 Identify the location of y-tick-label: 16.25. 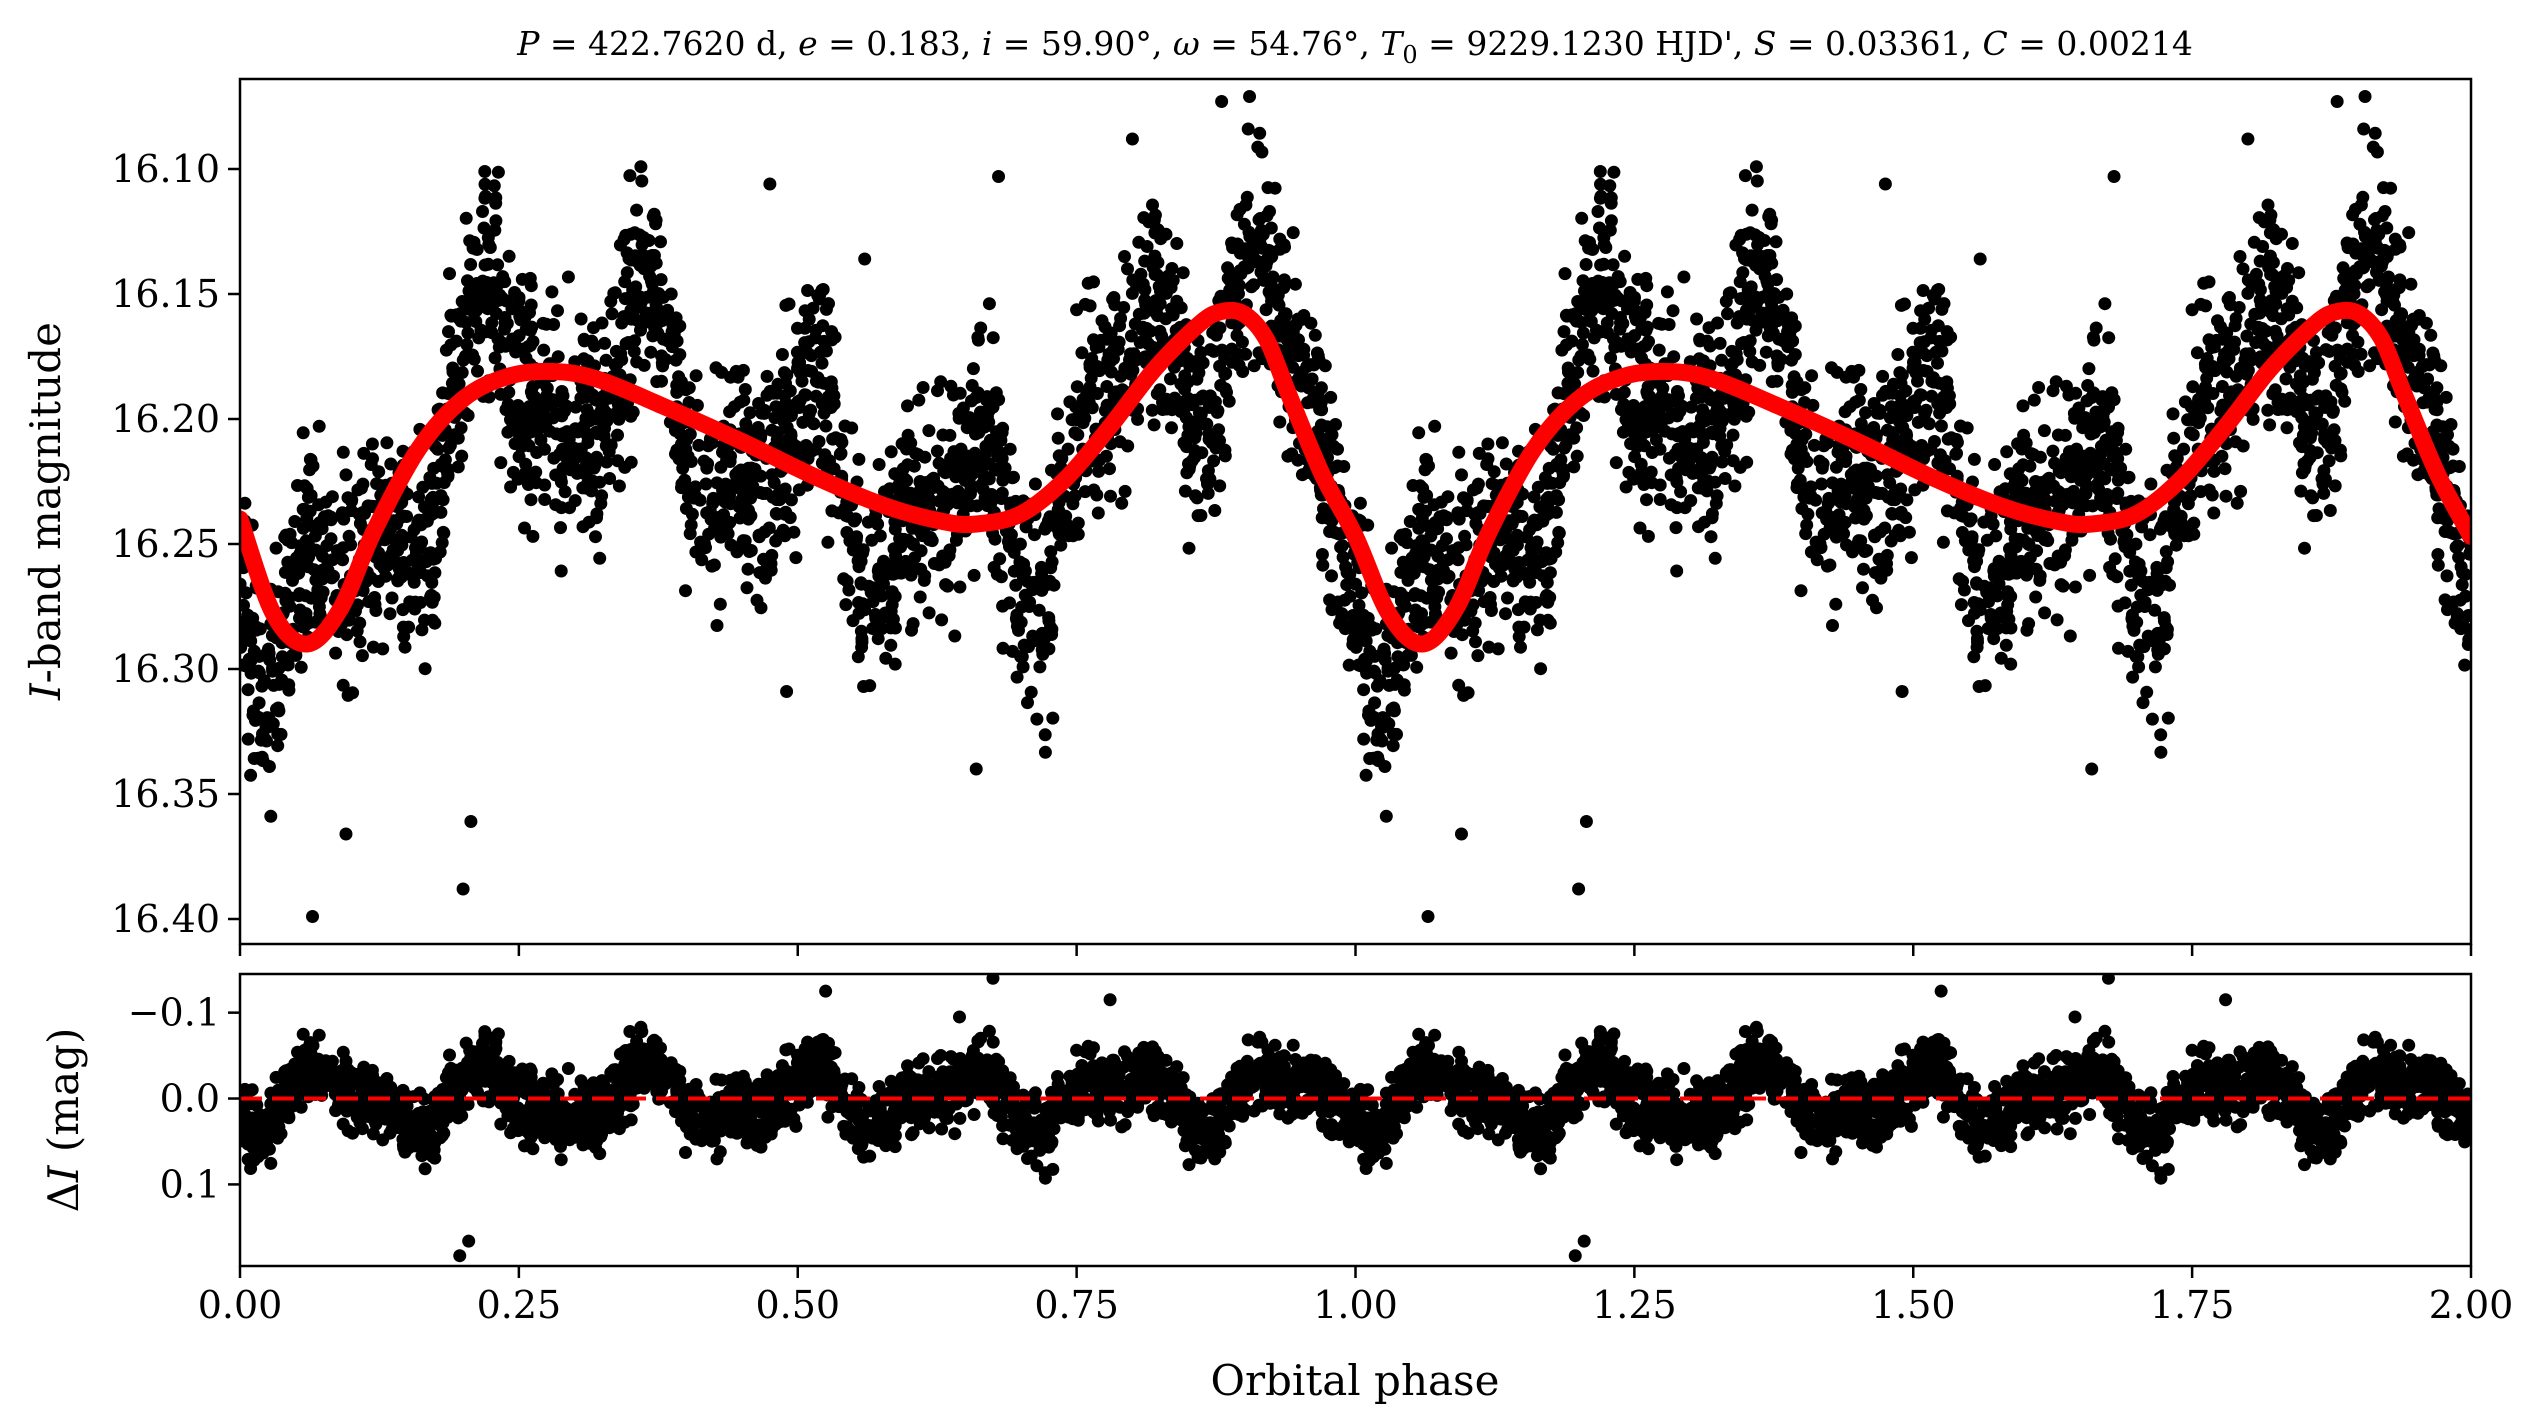
(165, 544).